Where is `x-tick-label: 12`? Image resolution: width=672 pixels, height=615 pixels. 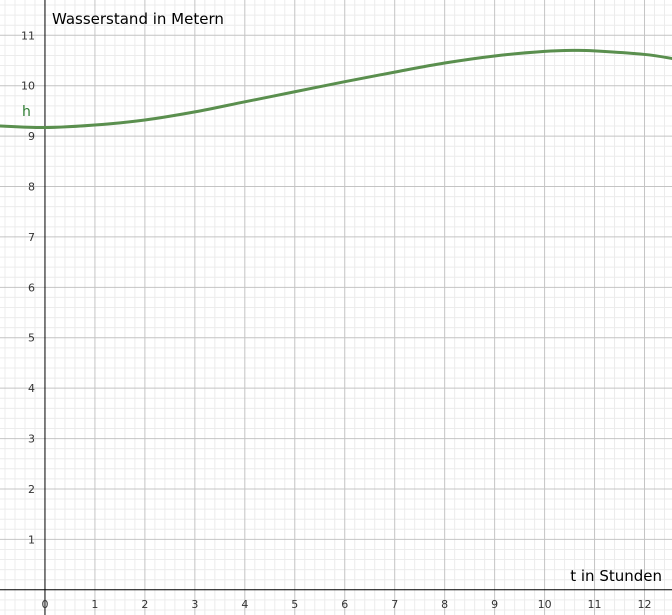 x-tick-label: 12 is located at coordinates (645, 604).